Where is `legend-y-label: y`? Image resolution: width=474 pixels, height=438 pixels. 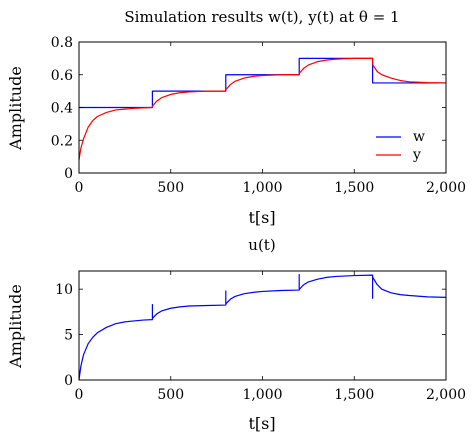 legend-y-label: y is located at coordinates (416, 155).